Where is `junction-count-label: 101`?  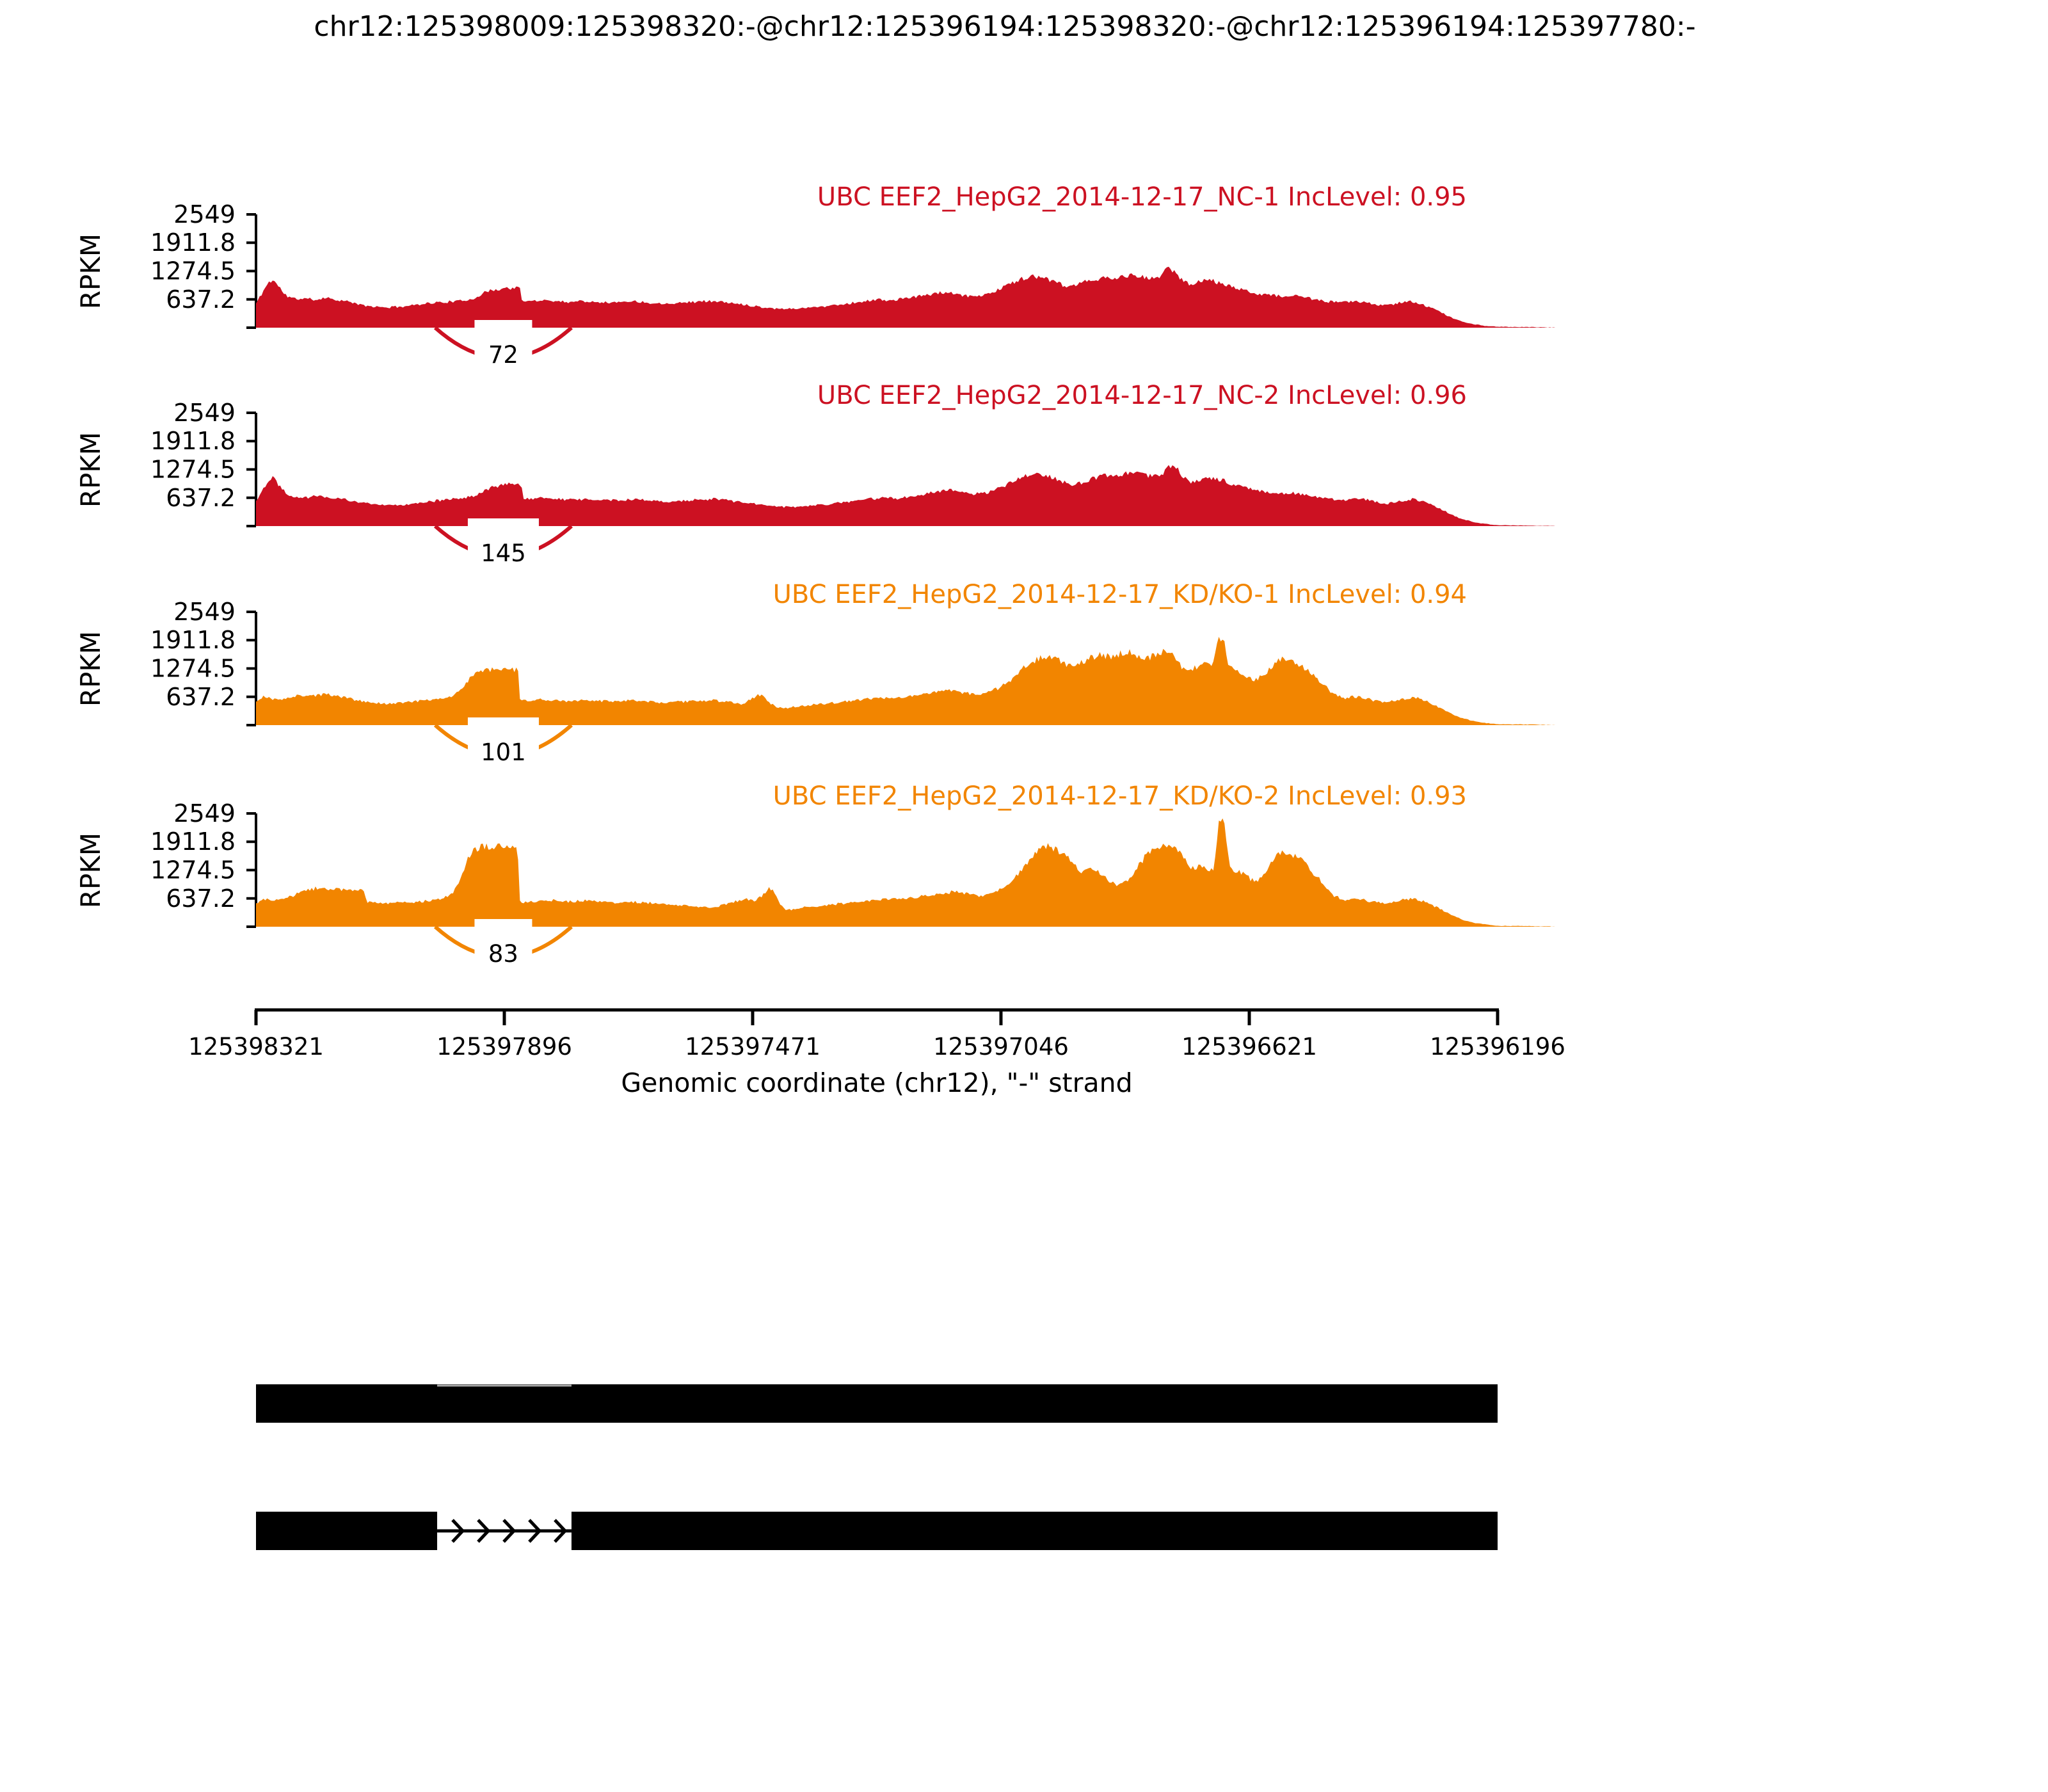
junction-count-label: 101 is located at coordinates (503, 752).